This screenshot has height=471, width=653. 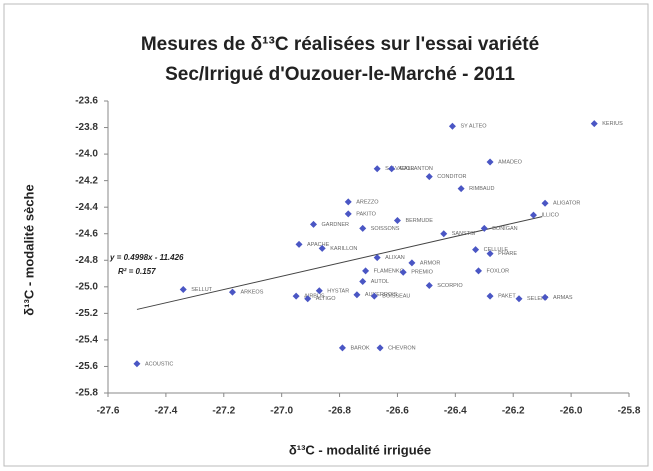 I want to click on point-label: AMADEO, so click(x=510, y=163).